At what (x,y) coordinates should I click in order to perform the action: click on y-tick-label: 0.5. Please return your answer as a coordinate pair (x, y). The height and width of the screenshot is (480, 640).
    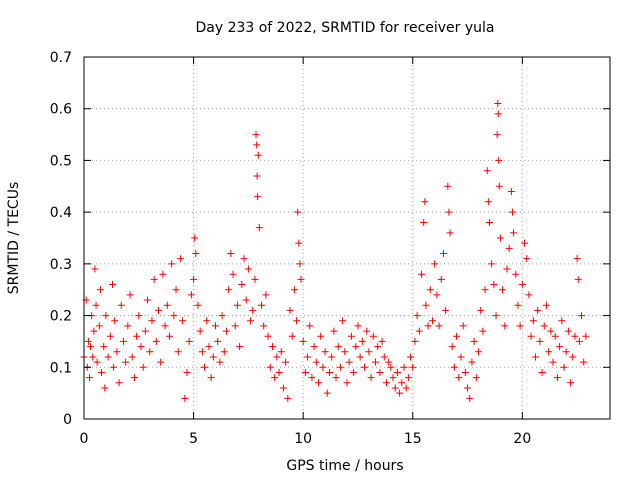
    Looking at the image, I should click on (61, 161).